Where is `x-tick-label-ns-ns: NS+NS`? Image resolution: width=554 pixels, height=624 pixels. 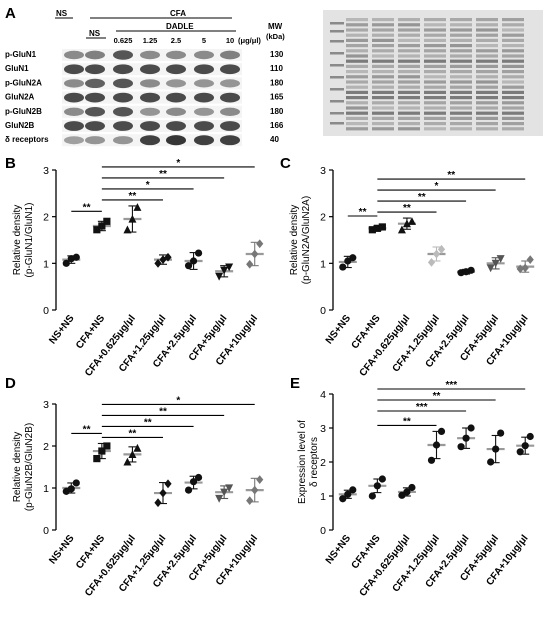 x-tick-label-ns-ns: NS+NS is located at coordinates (339, 550).